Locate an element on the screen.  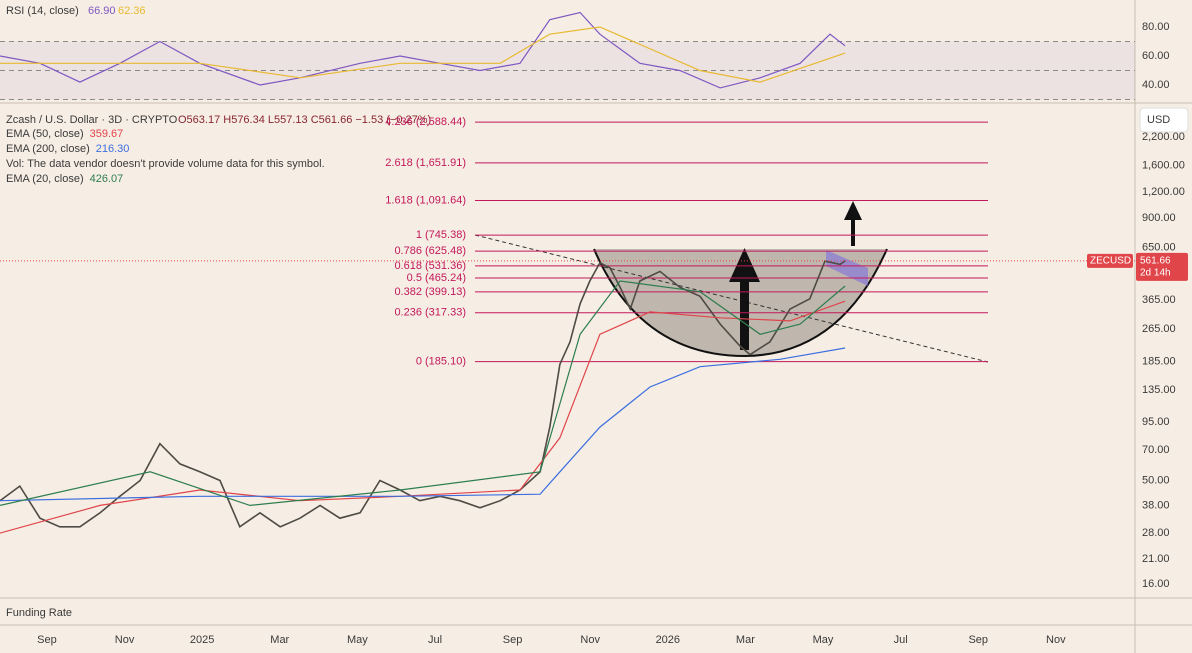
y-tick-label: 70.00 is located at coordinates (1156, 450).